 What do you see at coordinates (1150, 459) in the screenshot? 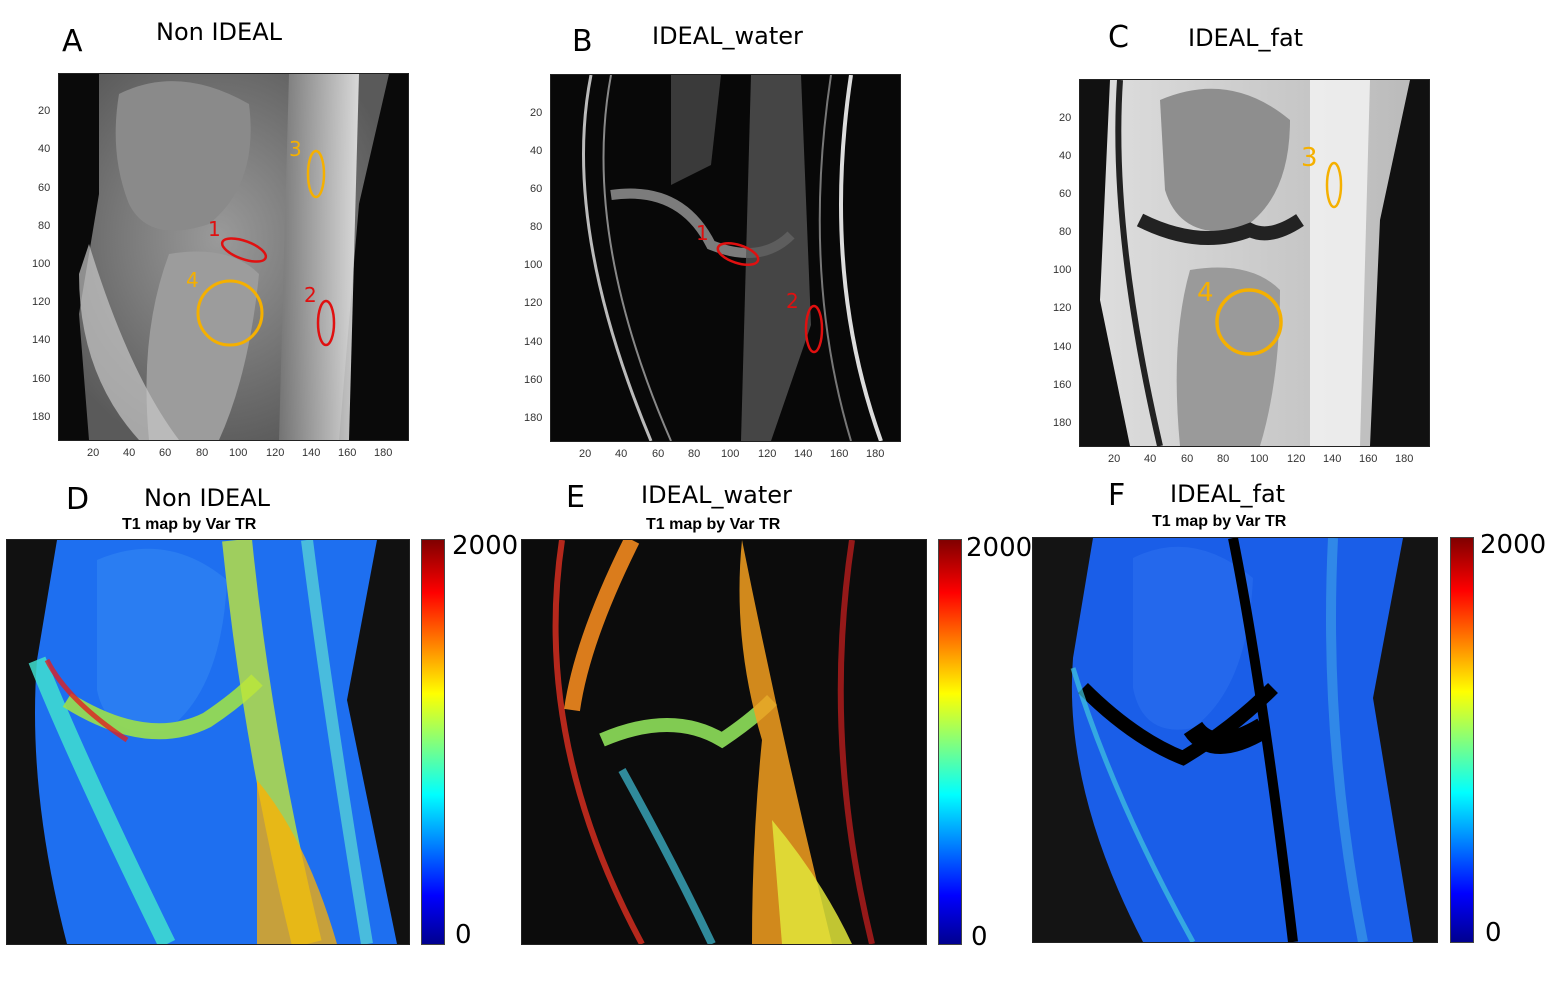
I see `panel-c-xtick: 40` at bounding box center [1150, 459].